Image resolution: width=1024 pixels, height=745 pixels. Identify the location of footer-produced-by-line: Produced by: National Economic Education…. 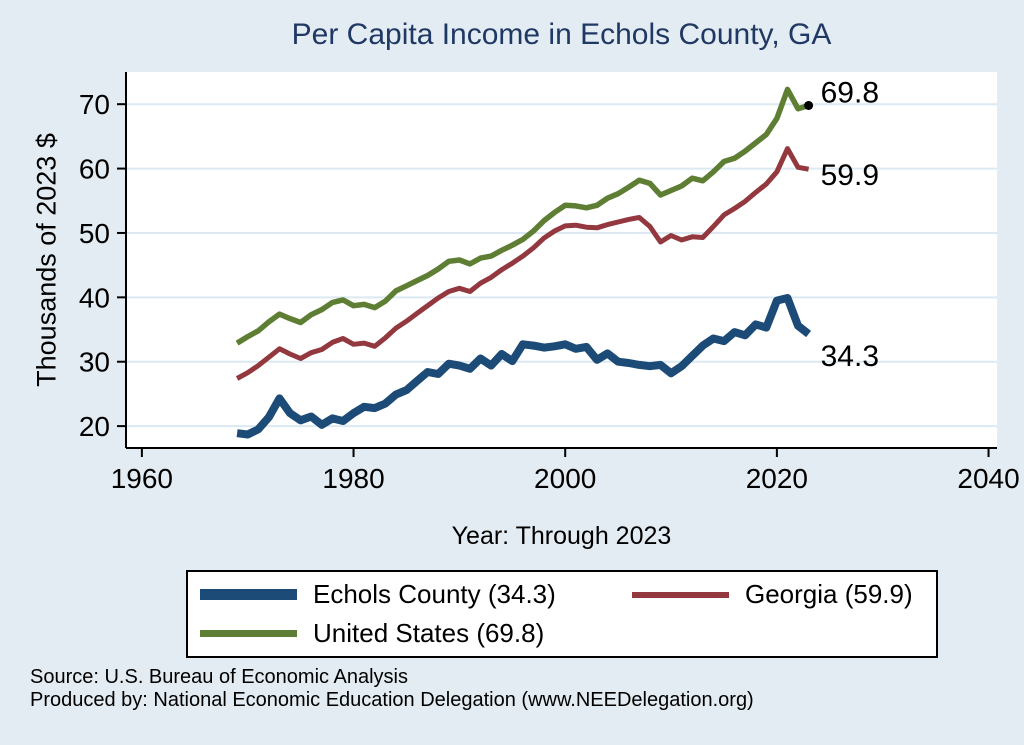
(392, 700).